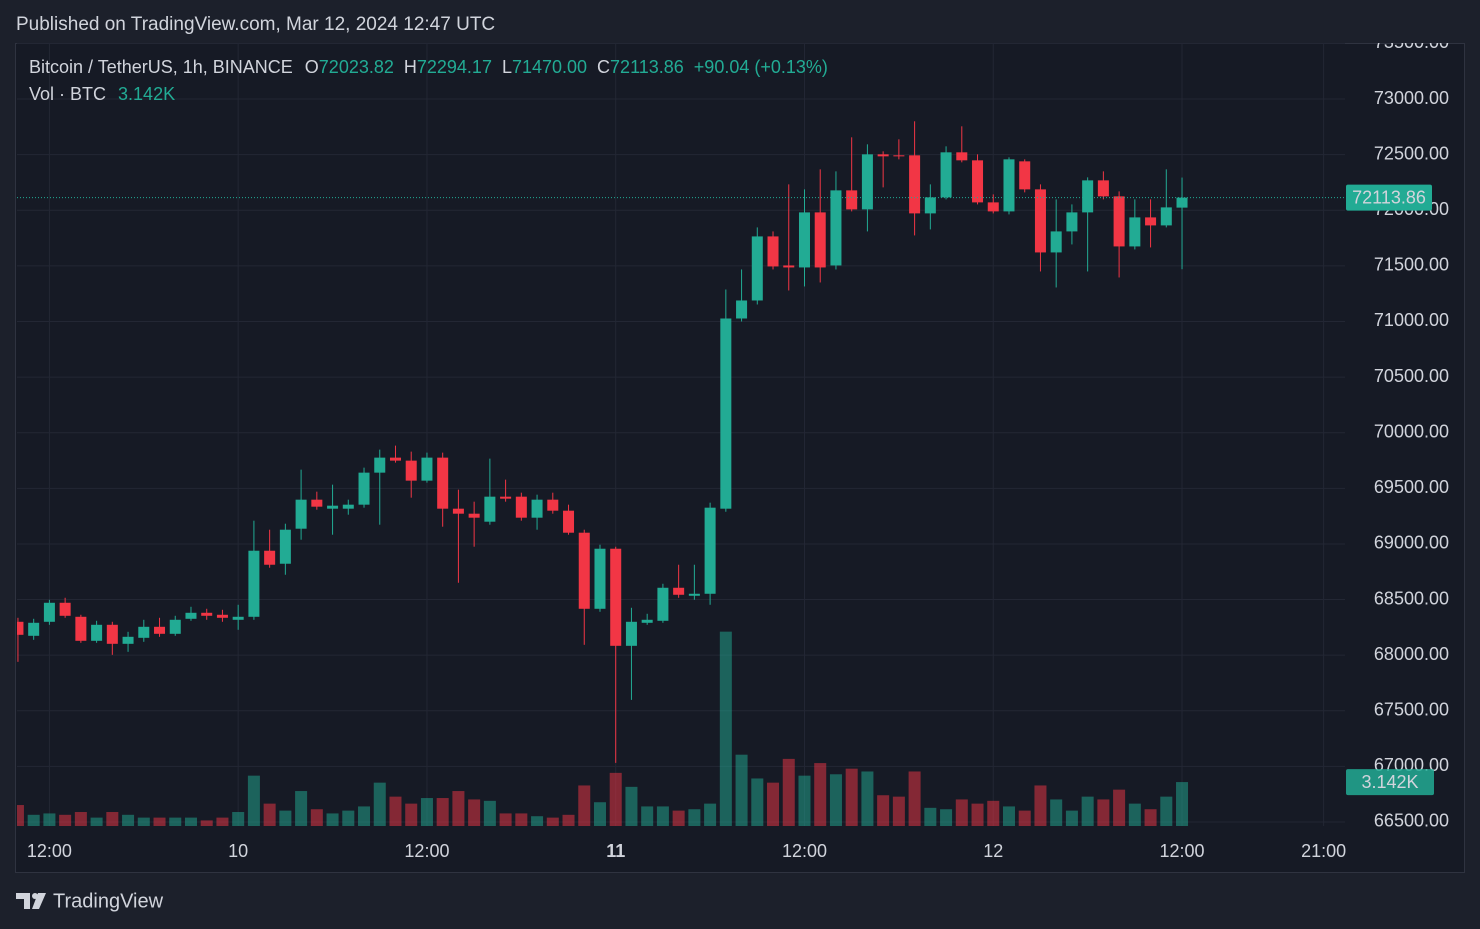  I want to click on y-tick-label: 71000.00, so click(1411, 320).